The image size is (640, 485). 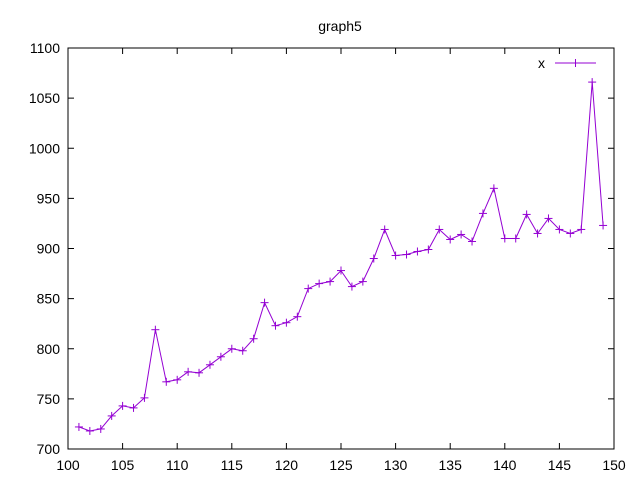 What do you see at coordinates (68, 465) in the screenshot?
I see `x-tick-label: 100` at bounding box center [68, 465].